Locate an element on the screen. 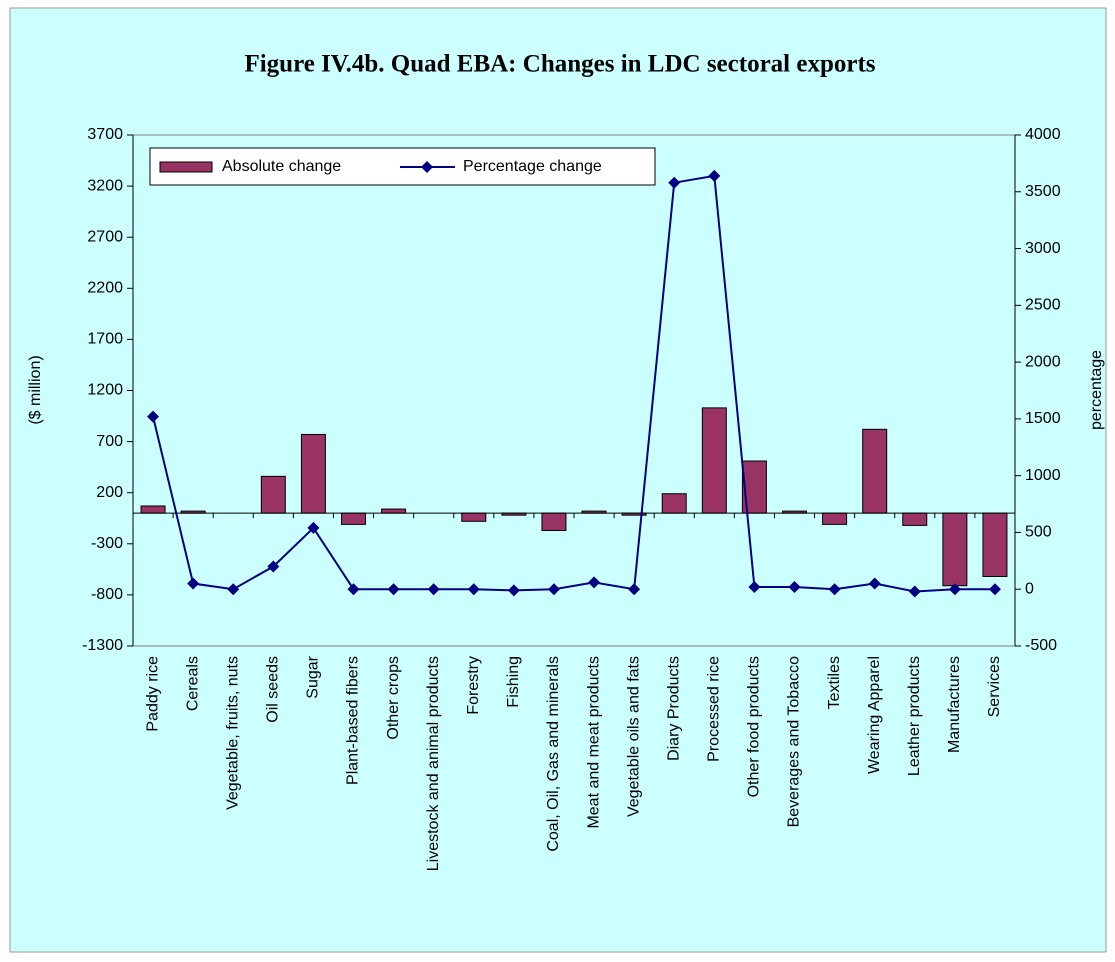 Image resolution: width=1115 pixels, height=962 pixels. x-tick-label: Paddy rice is located at coordinates (152, 694).